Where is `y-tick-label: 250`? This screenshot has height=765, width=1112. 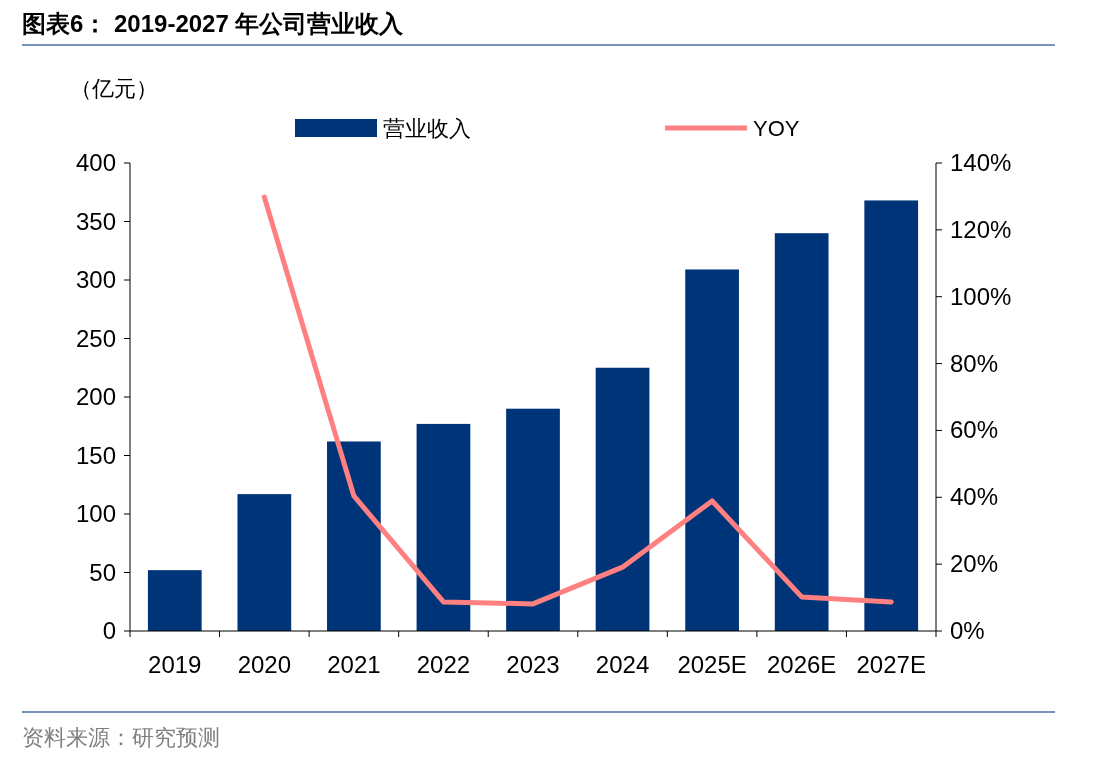
y-tick-label: 250 is located at coordinates (95, 338).